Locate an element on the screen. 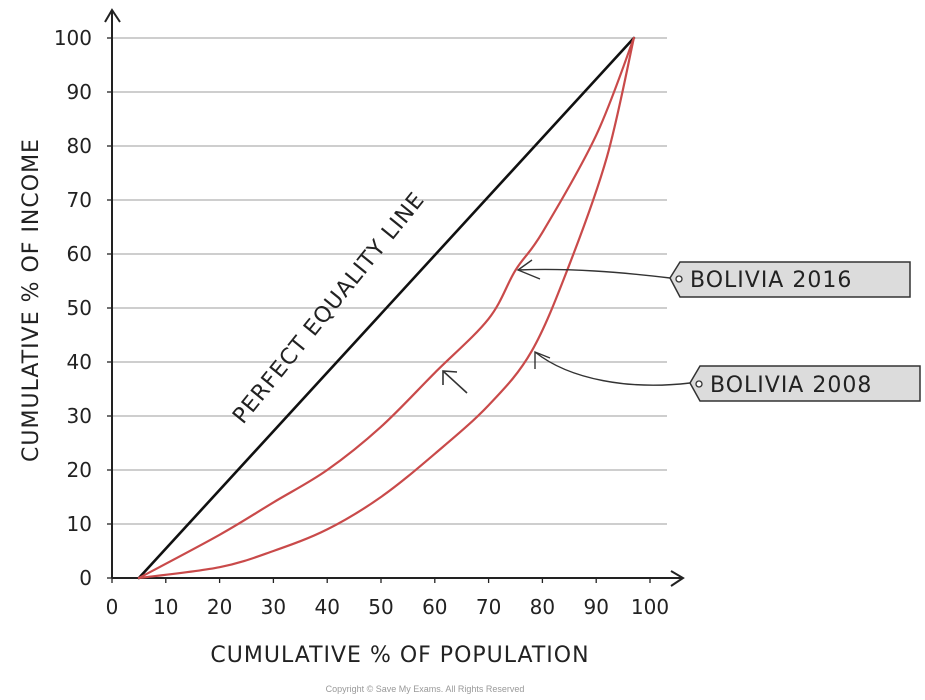  x-tick-label-100: 100 is located at coordinates (650, 607).